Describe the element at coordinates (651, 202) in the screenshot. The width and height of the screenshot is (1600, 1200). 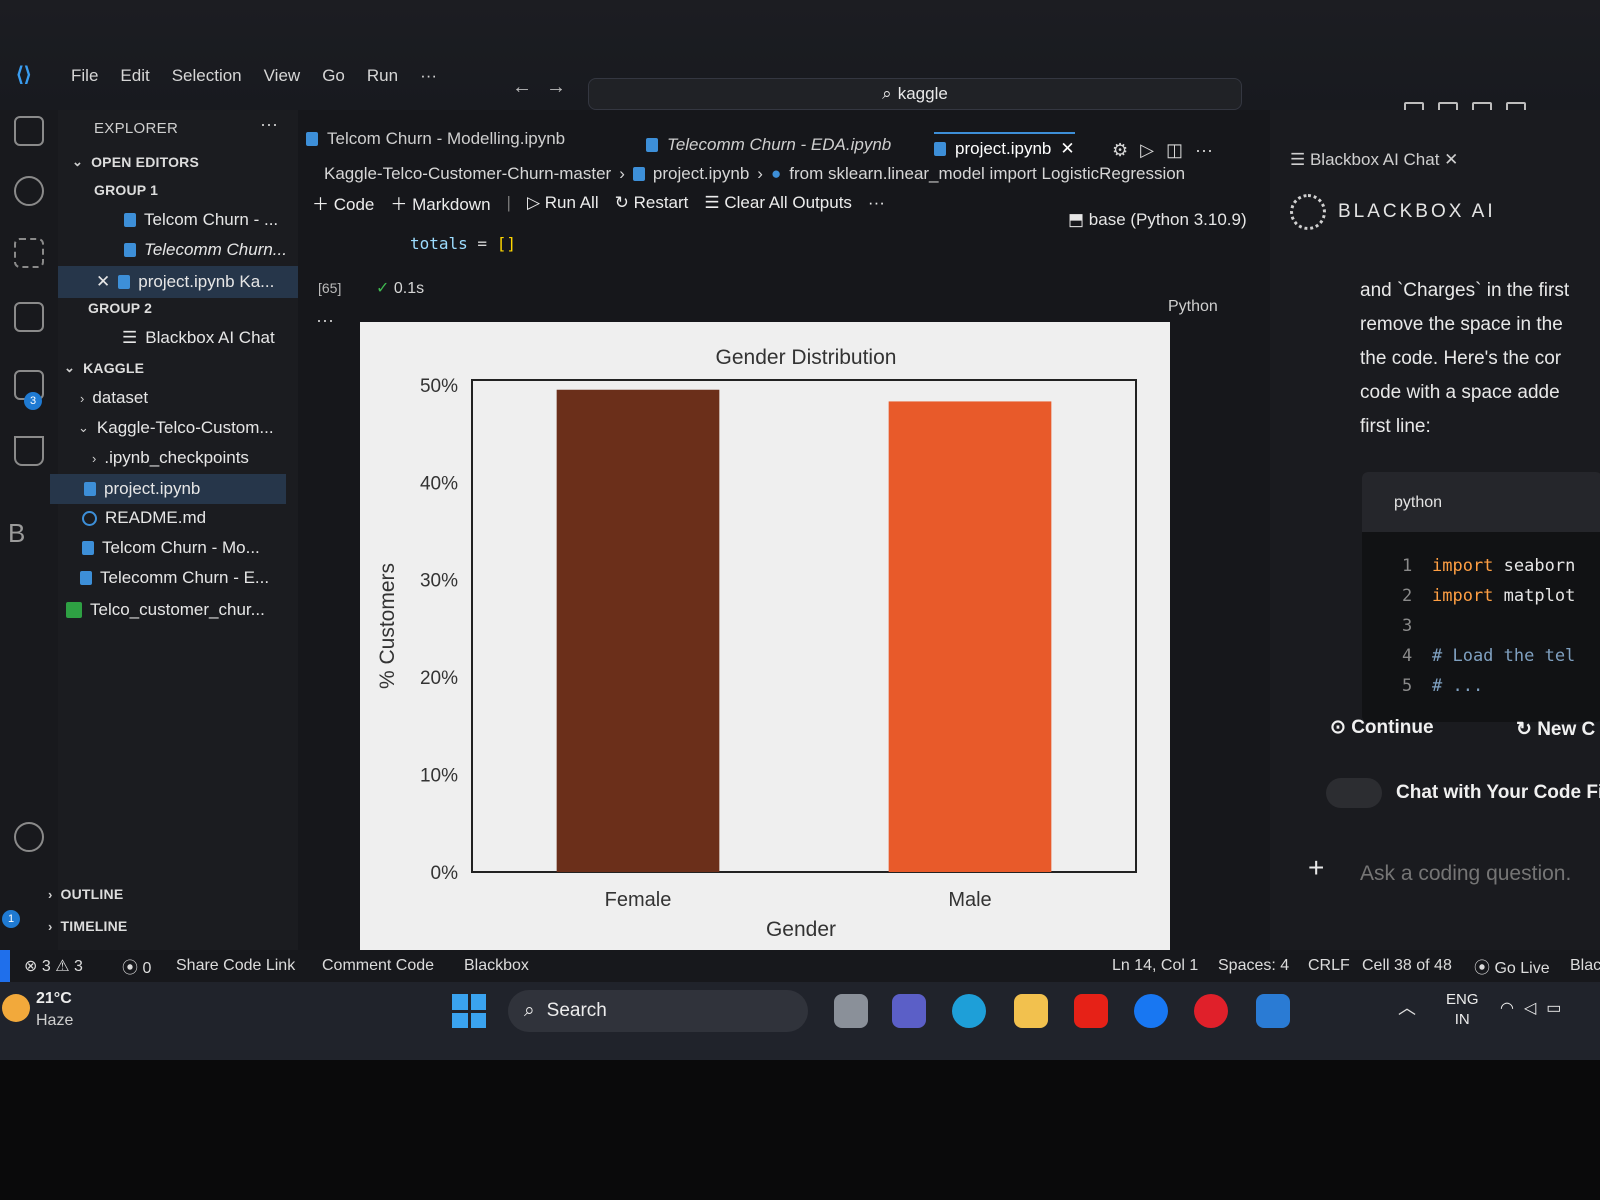
I see `restart-button: ↻ Restart` at that location.